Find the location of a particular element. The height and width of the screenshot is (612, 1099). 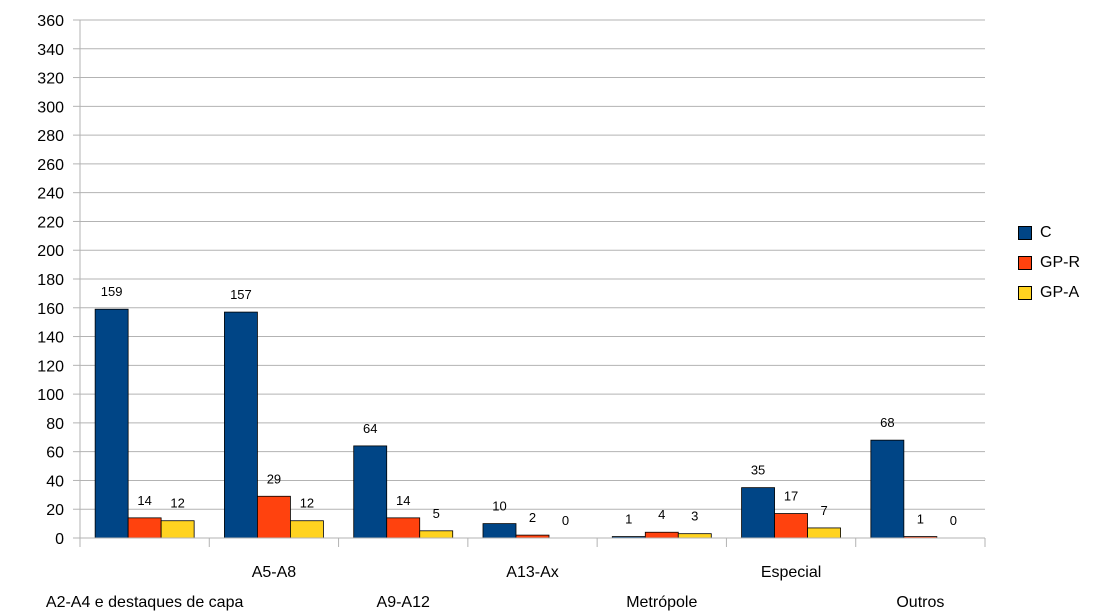

legend-item-gp-a: GP-A is located at coordinates (1049, 293).